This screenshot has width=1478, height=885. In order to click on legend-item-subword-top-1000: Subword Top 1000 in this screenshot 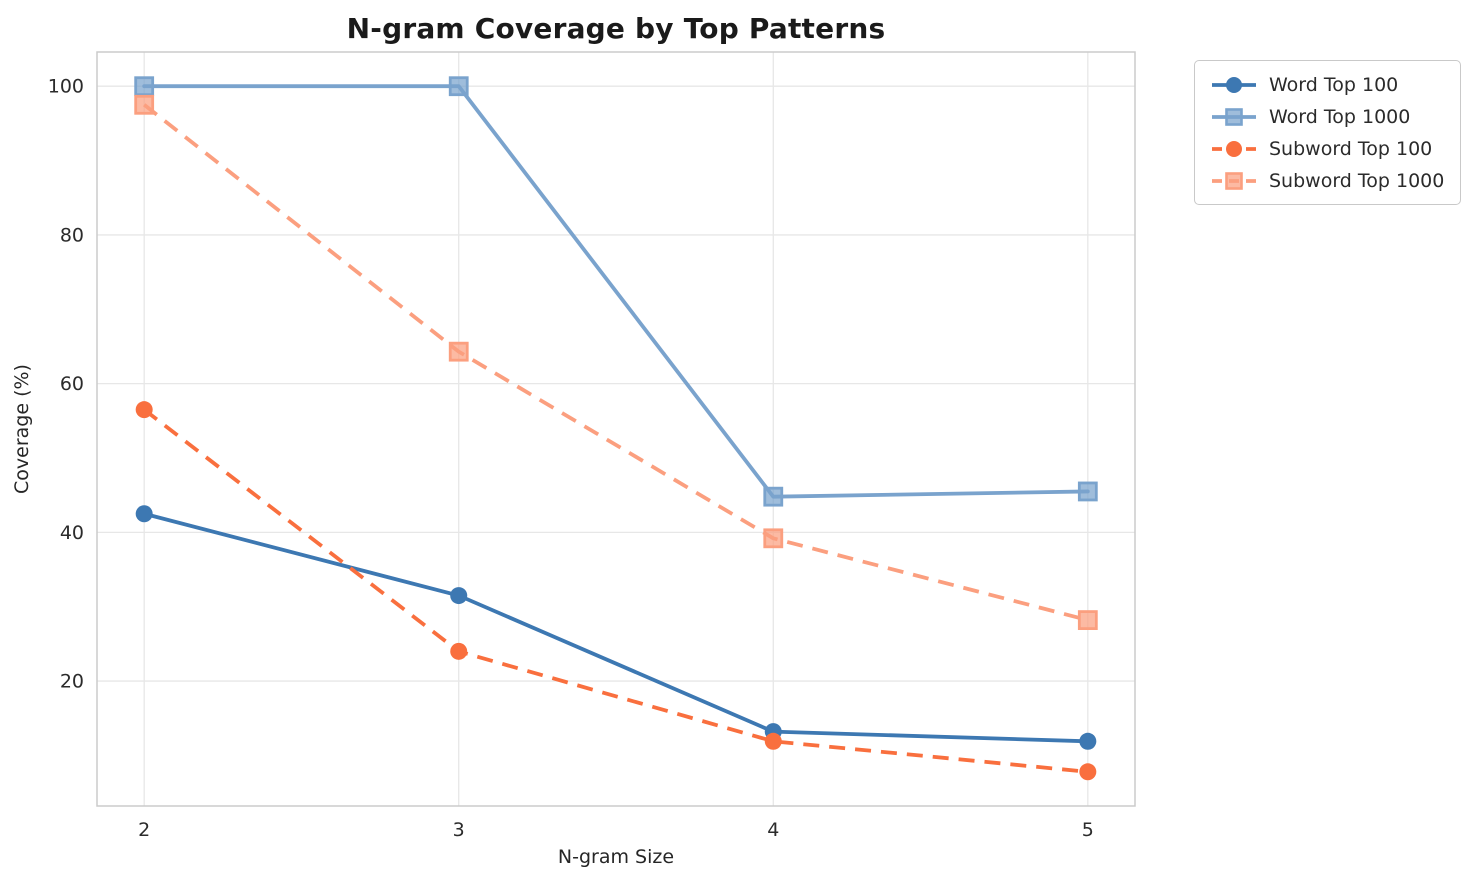, I will do `click(1327, 180)`.